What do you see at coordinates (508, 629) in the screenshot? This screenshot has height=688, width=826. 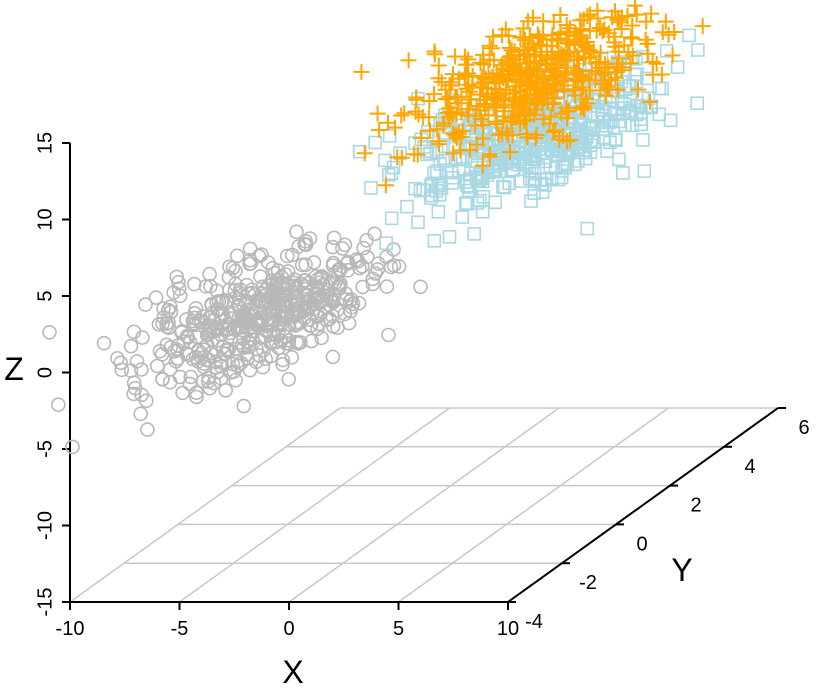 I see `x-tick-label: 10` at bounding box center [508, 629].